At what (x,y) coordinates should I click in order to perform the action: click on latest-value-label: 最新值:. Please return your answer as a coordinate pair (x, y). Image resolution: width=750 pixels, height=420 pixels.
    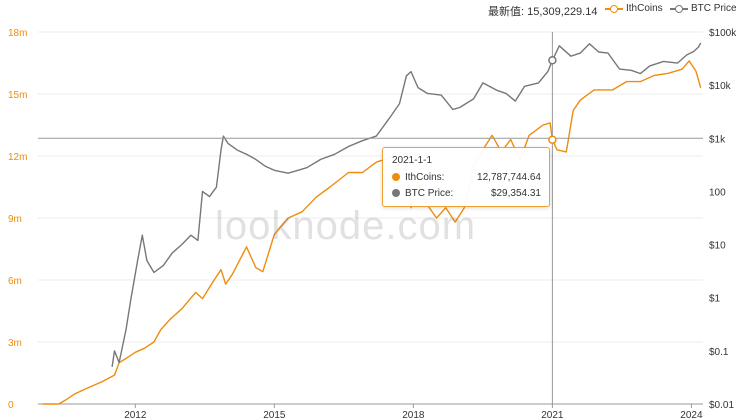
    Looking at the image, I should click on (506, 12).